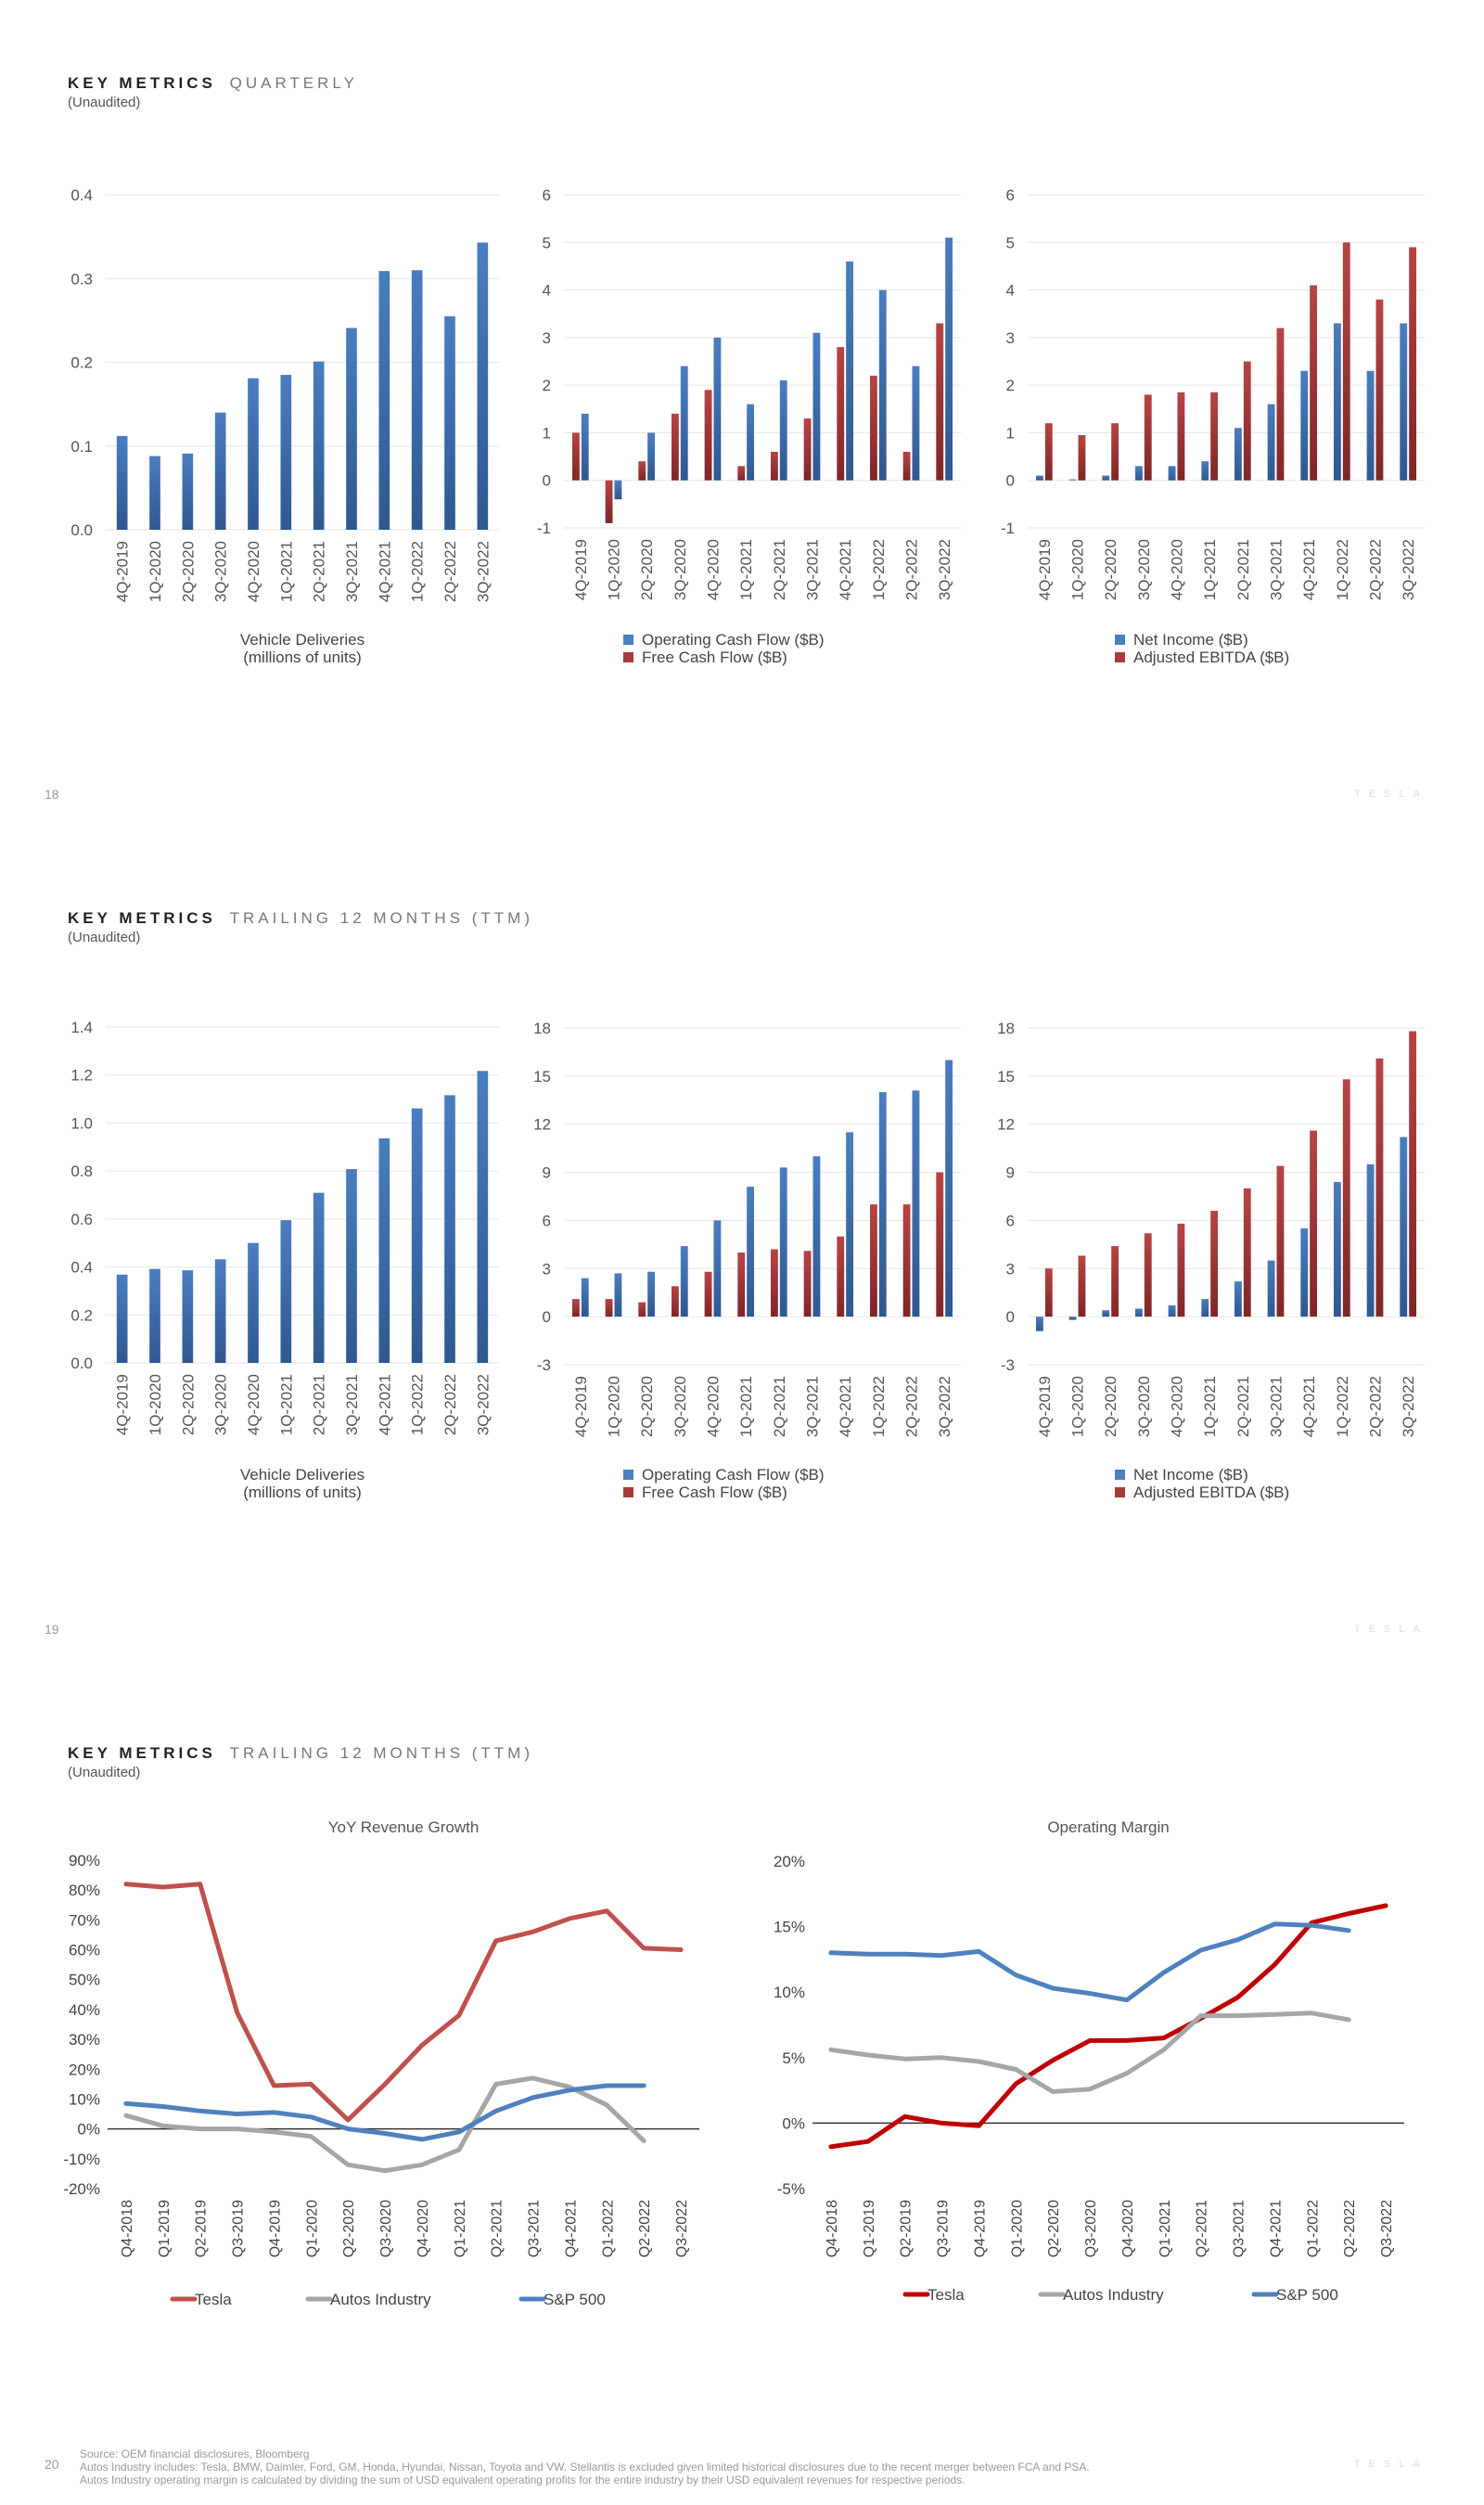  I want to click on y-tick-label: 18, so click(1006, 1028).